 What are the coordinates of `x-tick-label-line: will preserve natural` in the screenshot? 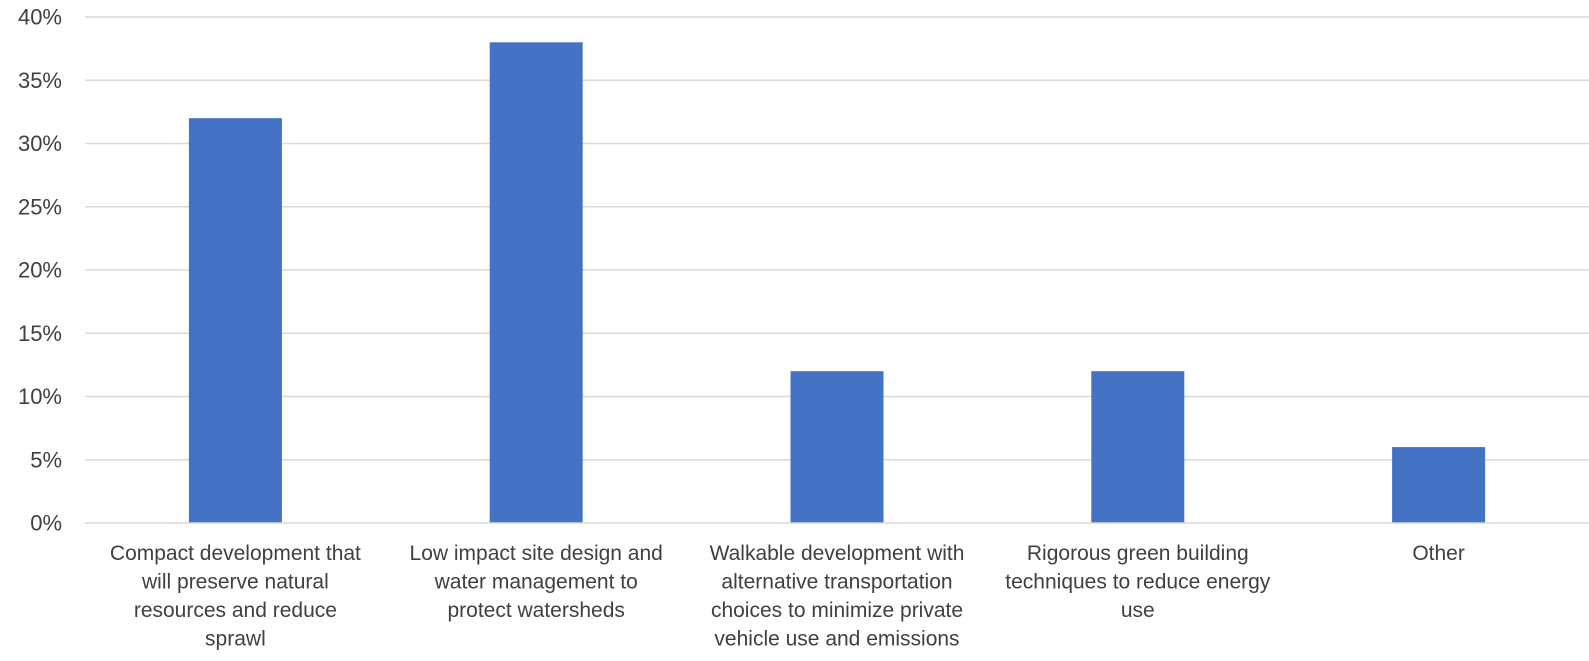 It's located at (235, 581).